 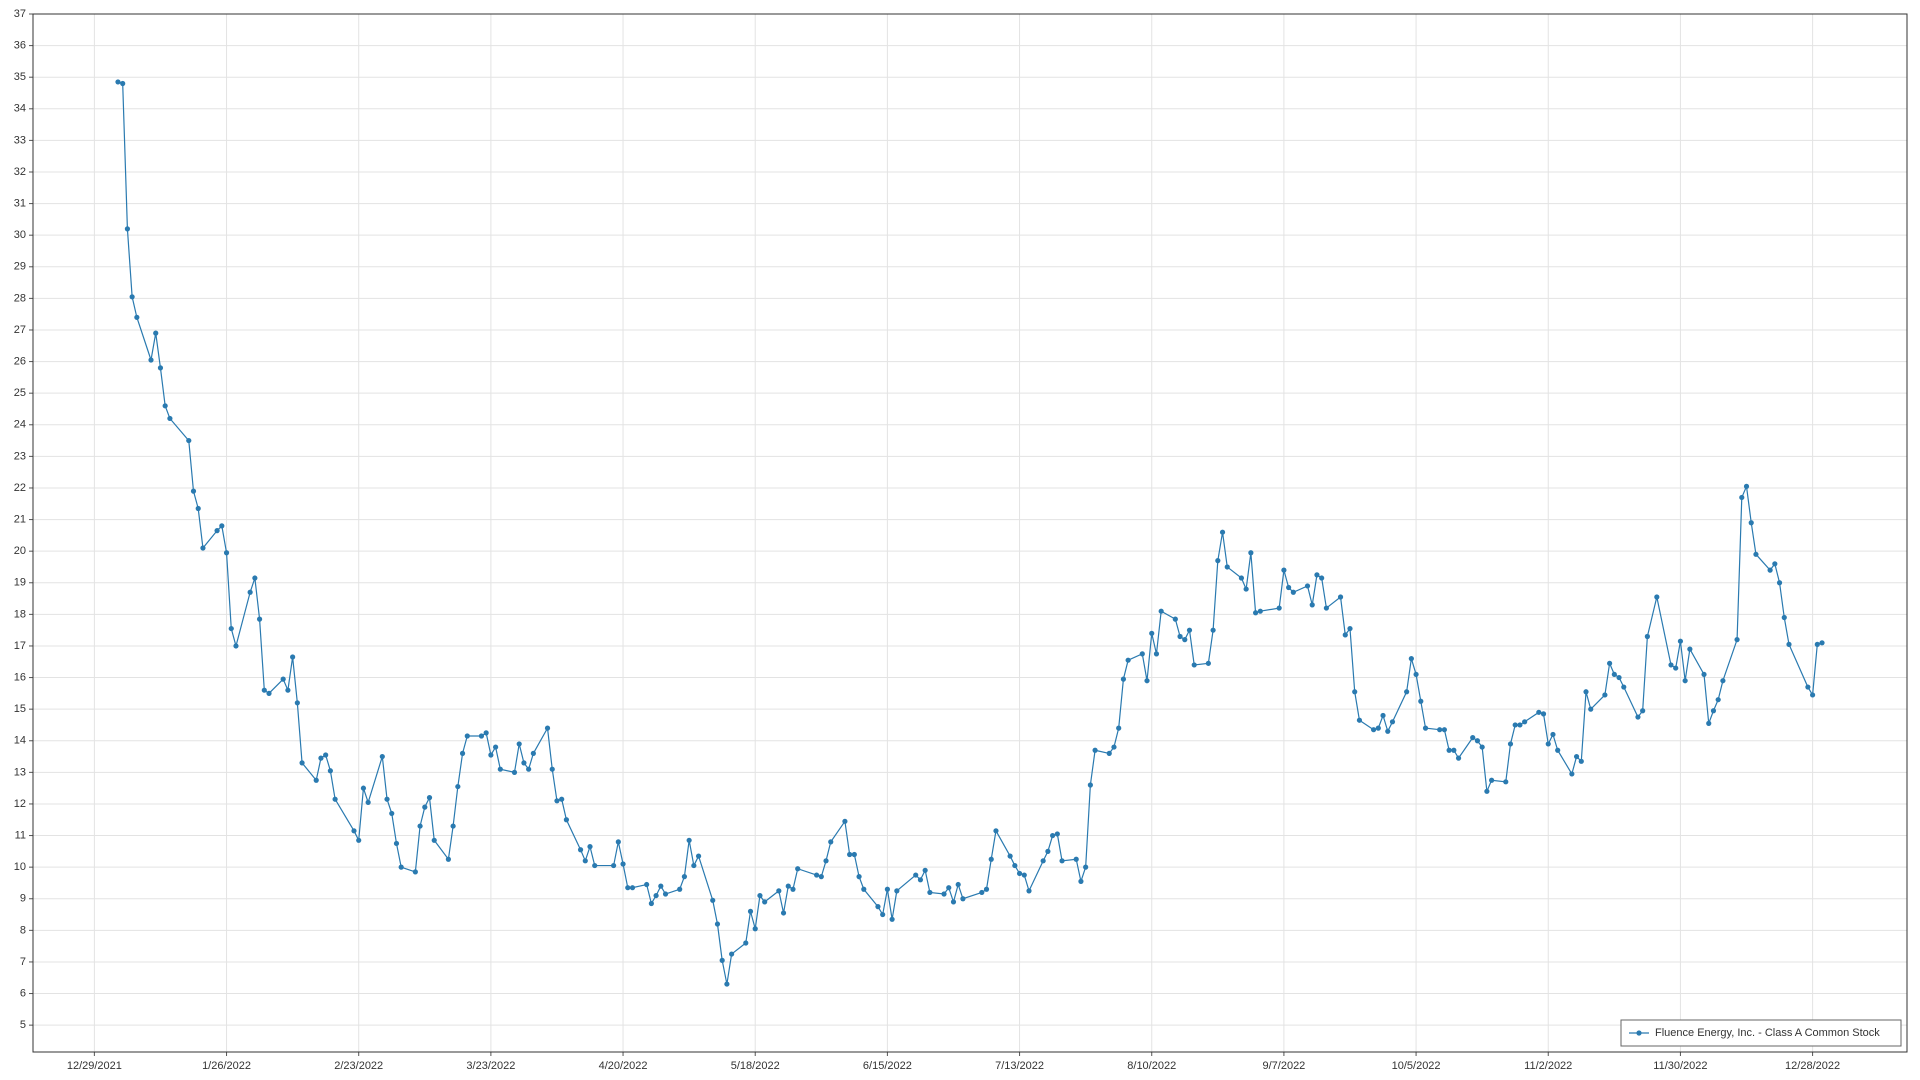 What do you see at coordinates (20, 361) in the screenshot?
I see `y-tick-label: 26` at bounding box center [20, 361].